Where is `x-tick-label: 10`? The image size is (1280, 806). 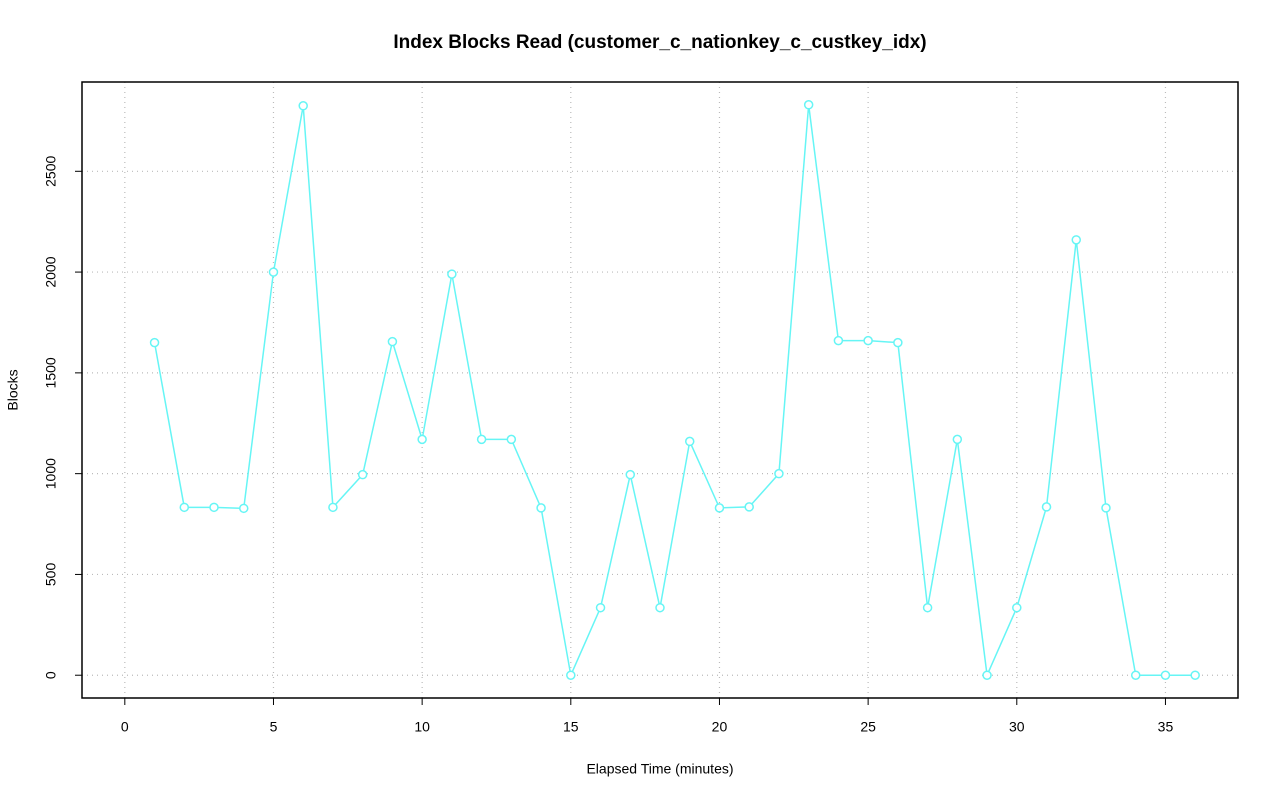 x-tick-label: 10 is located at coordinates (422, 727).